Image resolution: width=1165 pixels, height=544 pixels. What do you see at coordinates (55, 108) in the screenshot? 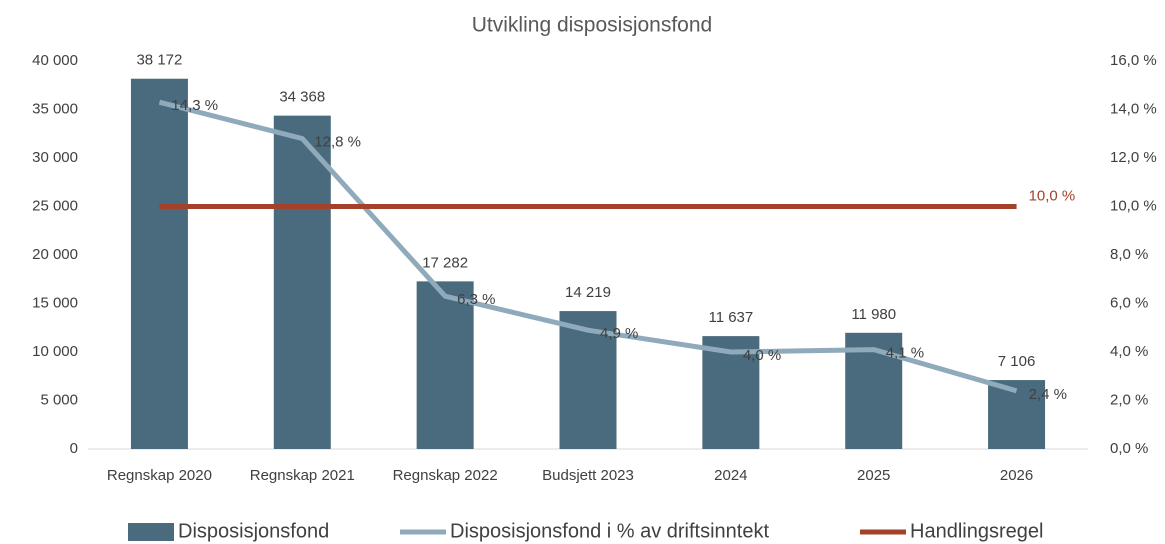
I see `y-tick-label: 35 000` at bounding box center [55, 108].